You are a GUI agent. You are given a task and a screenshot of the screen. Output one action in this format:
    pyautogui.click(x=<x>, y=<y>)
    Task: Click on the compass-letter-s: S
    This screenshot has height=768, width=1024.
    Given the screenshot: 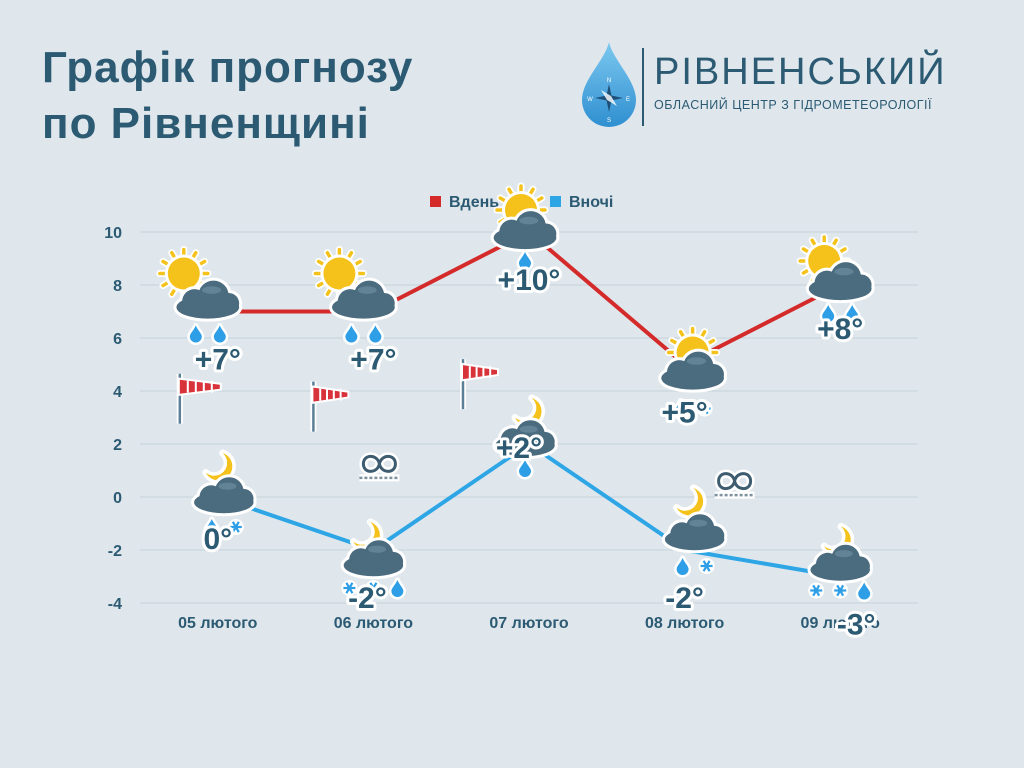 What is the action you would take?
    pyautogui.click(x=609, y=121)
    